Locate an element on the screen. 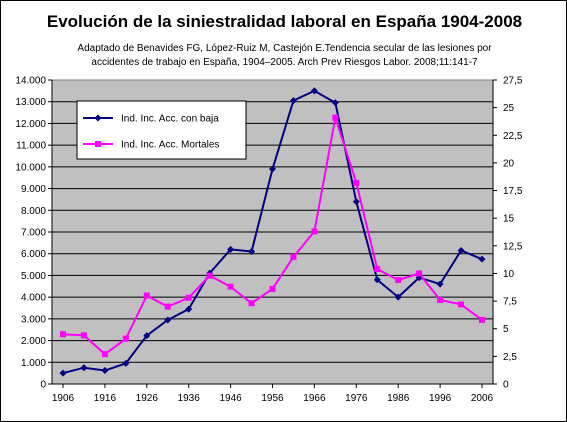 The width and height of the screenshot is (567, 422). left-tick-label: 5.000 is located at coordinates (33, 276).